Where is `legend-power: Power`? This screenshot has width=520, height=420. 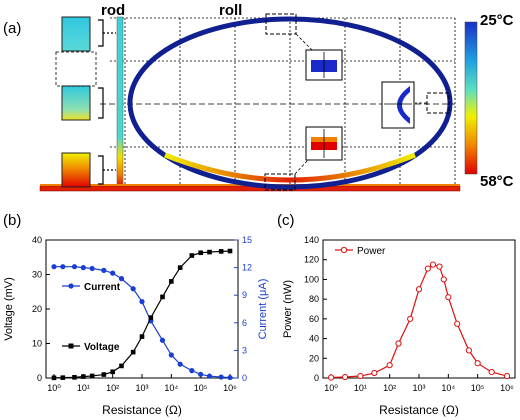 legend-power: Power is located at coordinates (360, 251).